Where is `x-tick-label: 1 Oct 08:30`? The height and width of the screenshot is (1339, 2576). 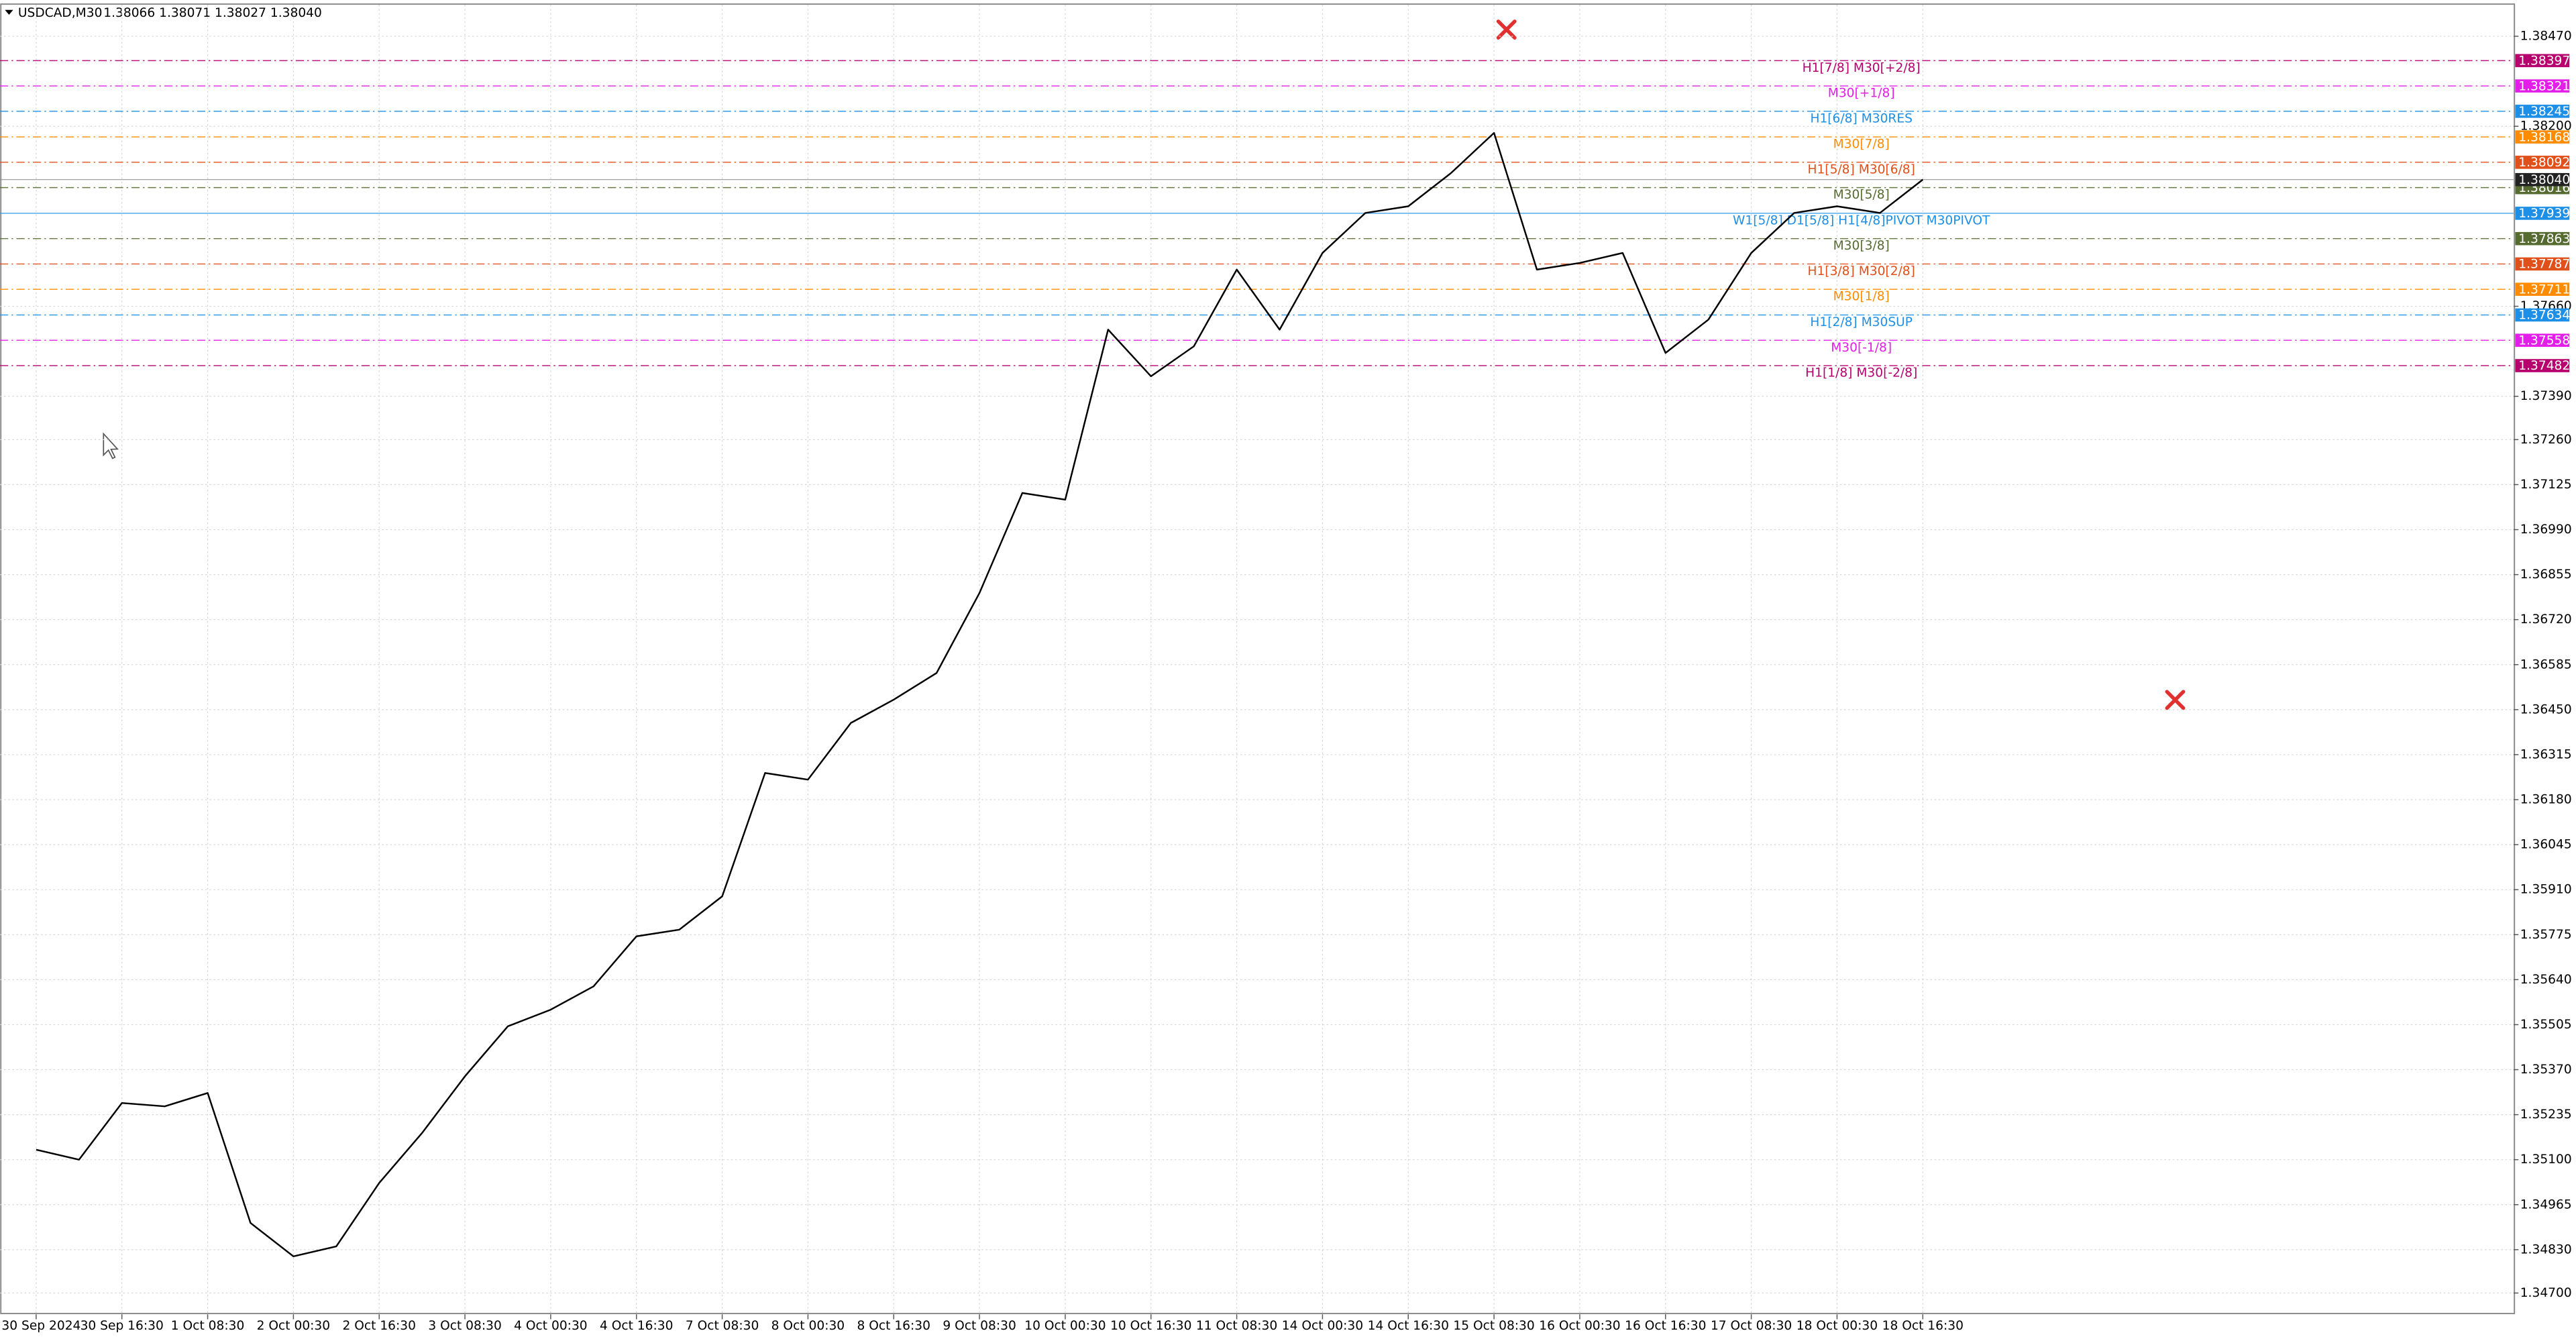
x-tick-label: 1 Oct 08:30 is located at coordinates (207, 1326).